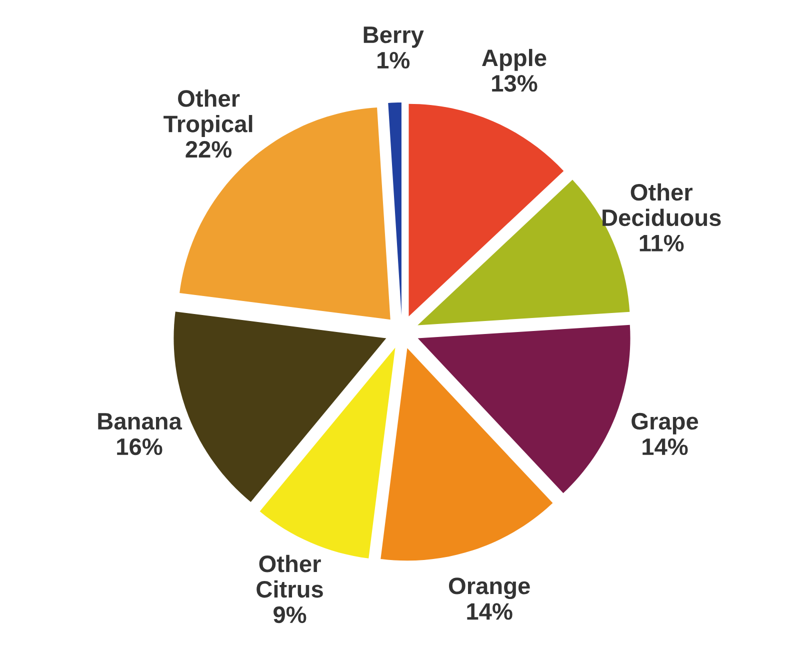 This screenshot has width=804, height=664. What do you see at coordinates (289, 576) in the screenshot?
I see `slice-label: Other Citrus` at bounding box center [289, 576].